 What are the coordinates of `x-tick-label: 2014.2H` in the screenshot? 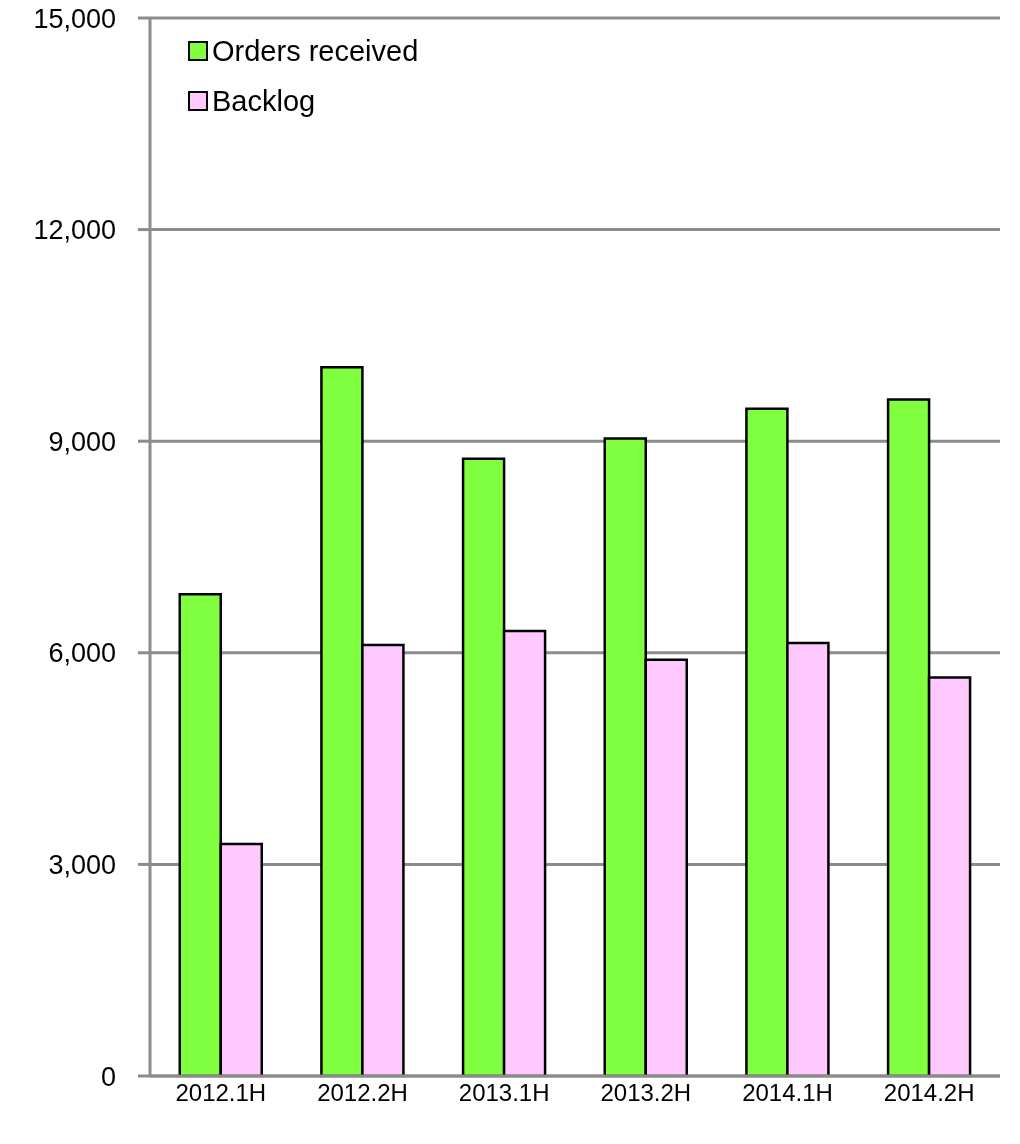 It's located at (929, 1093).